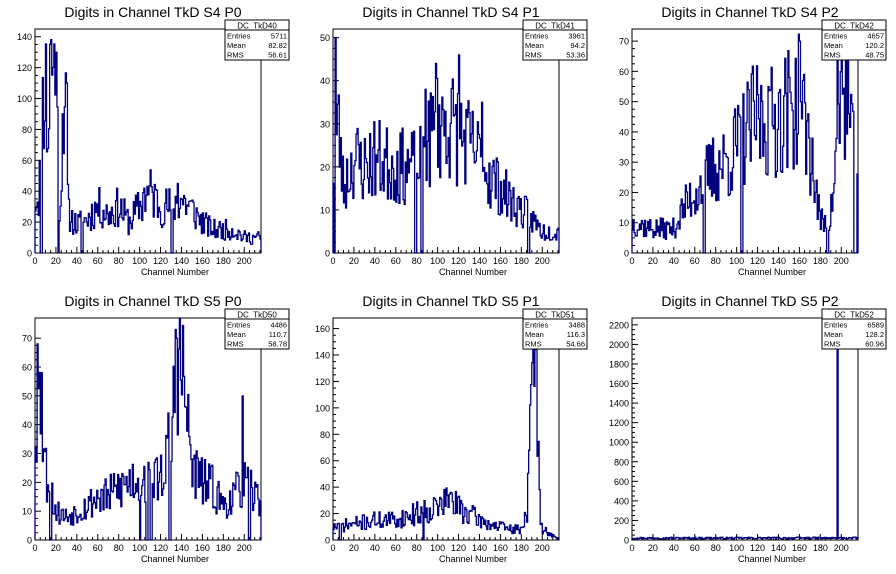 The image size is (896, 574). I want to click on panel-title: Digits in Channel TkD S4 P1, so click(450, 12).